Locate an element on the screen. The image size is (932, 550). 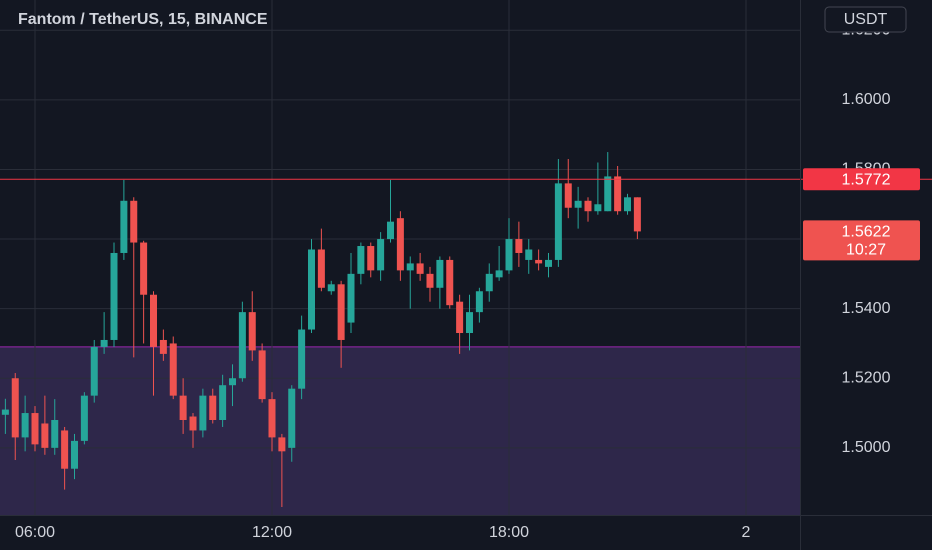
chart-title: Fantom / TetherUS, 15, BINANCE is located at coordinates (143, 19).